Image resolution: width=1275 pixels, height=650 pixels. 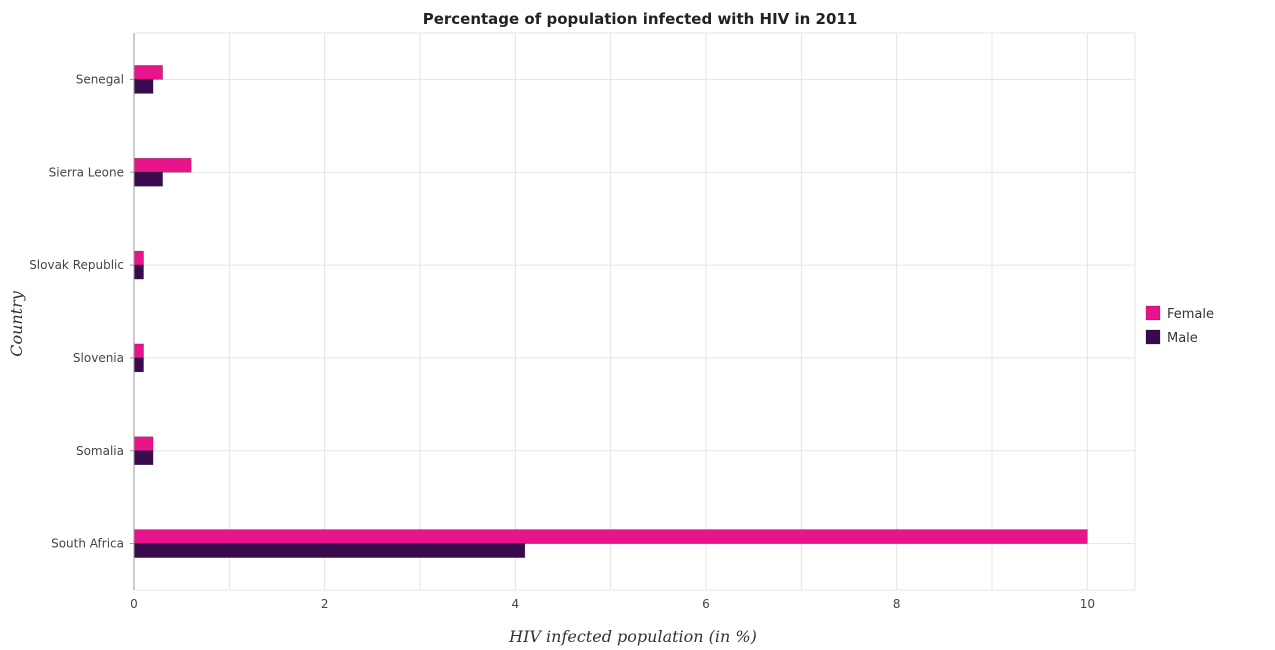 What do you see at coordinates (325, 604) in the screenshot?
I see `x-tick-label: 2` at bounding box center [325, 604].